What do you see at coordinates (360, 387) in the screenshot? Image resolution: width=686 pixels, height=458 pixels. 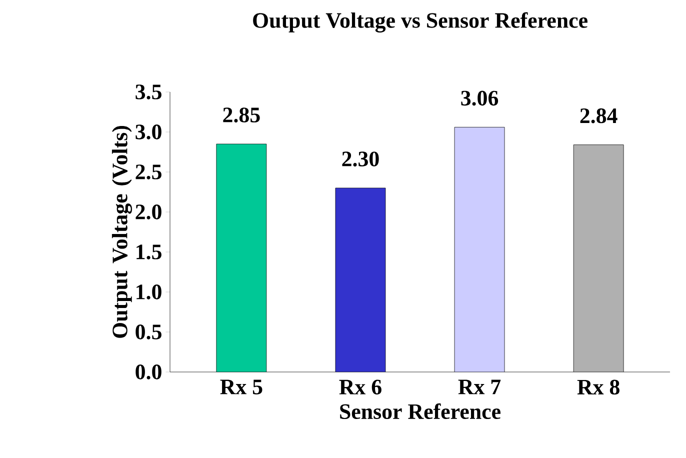 I see `x-tick-label: Rx 6` at bounding box center [360, 387].